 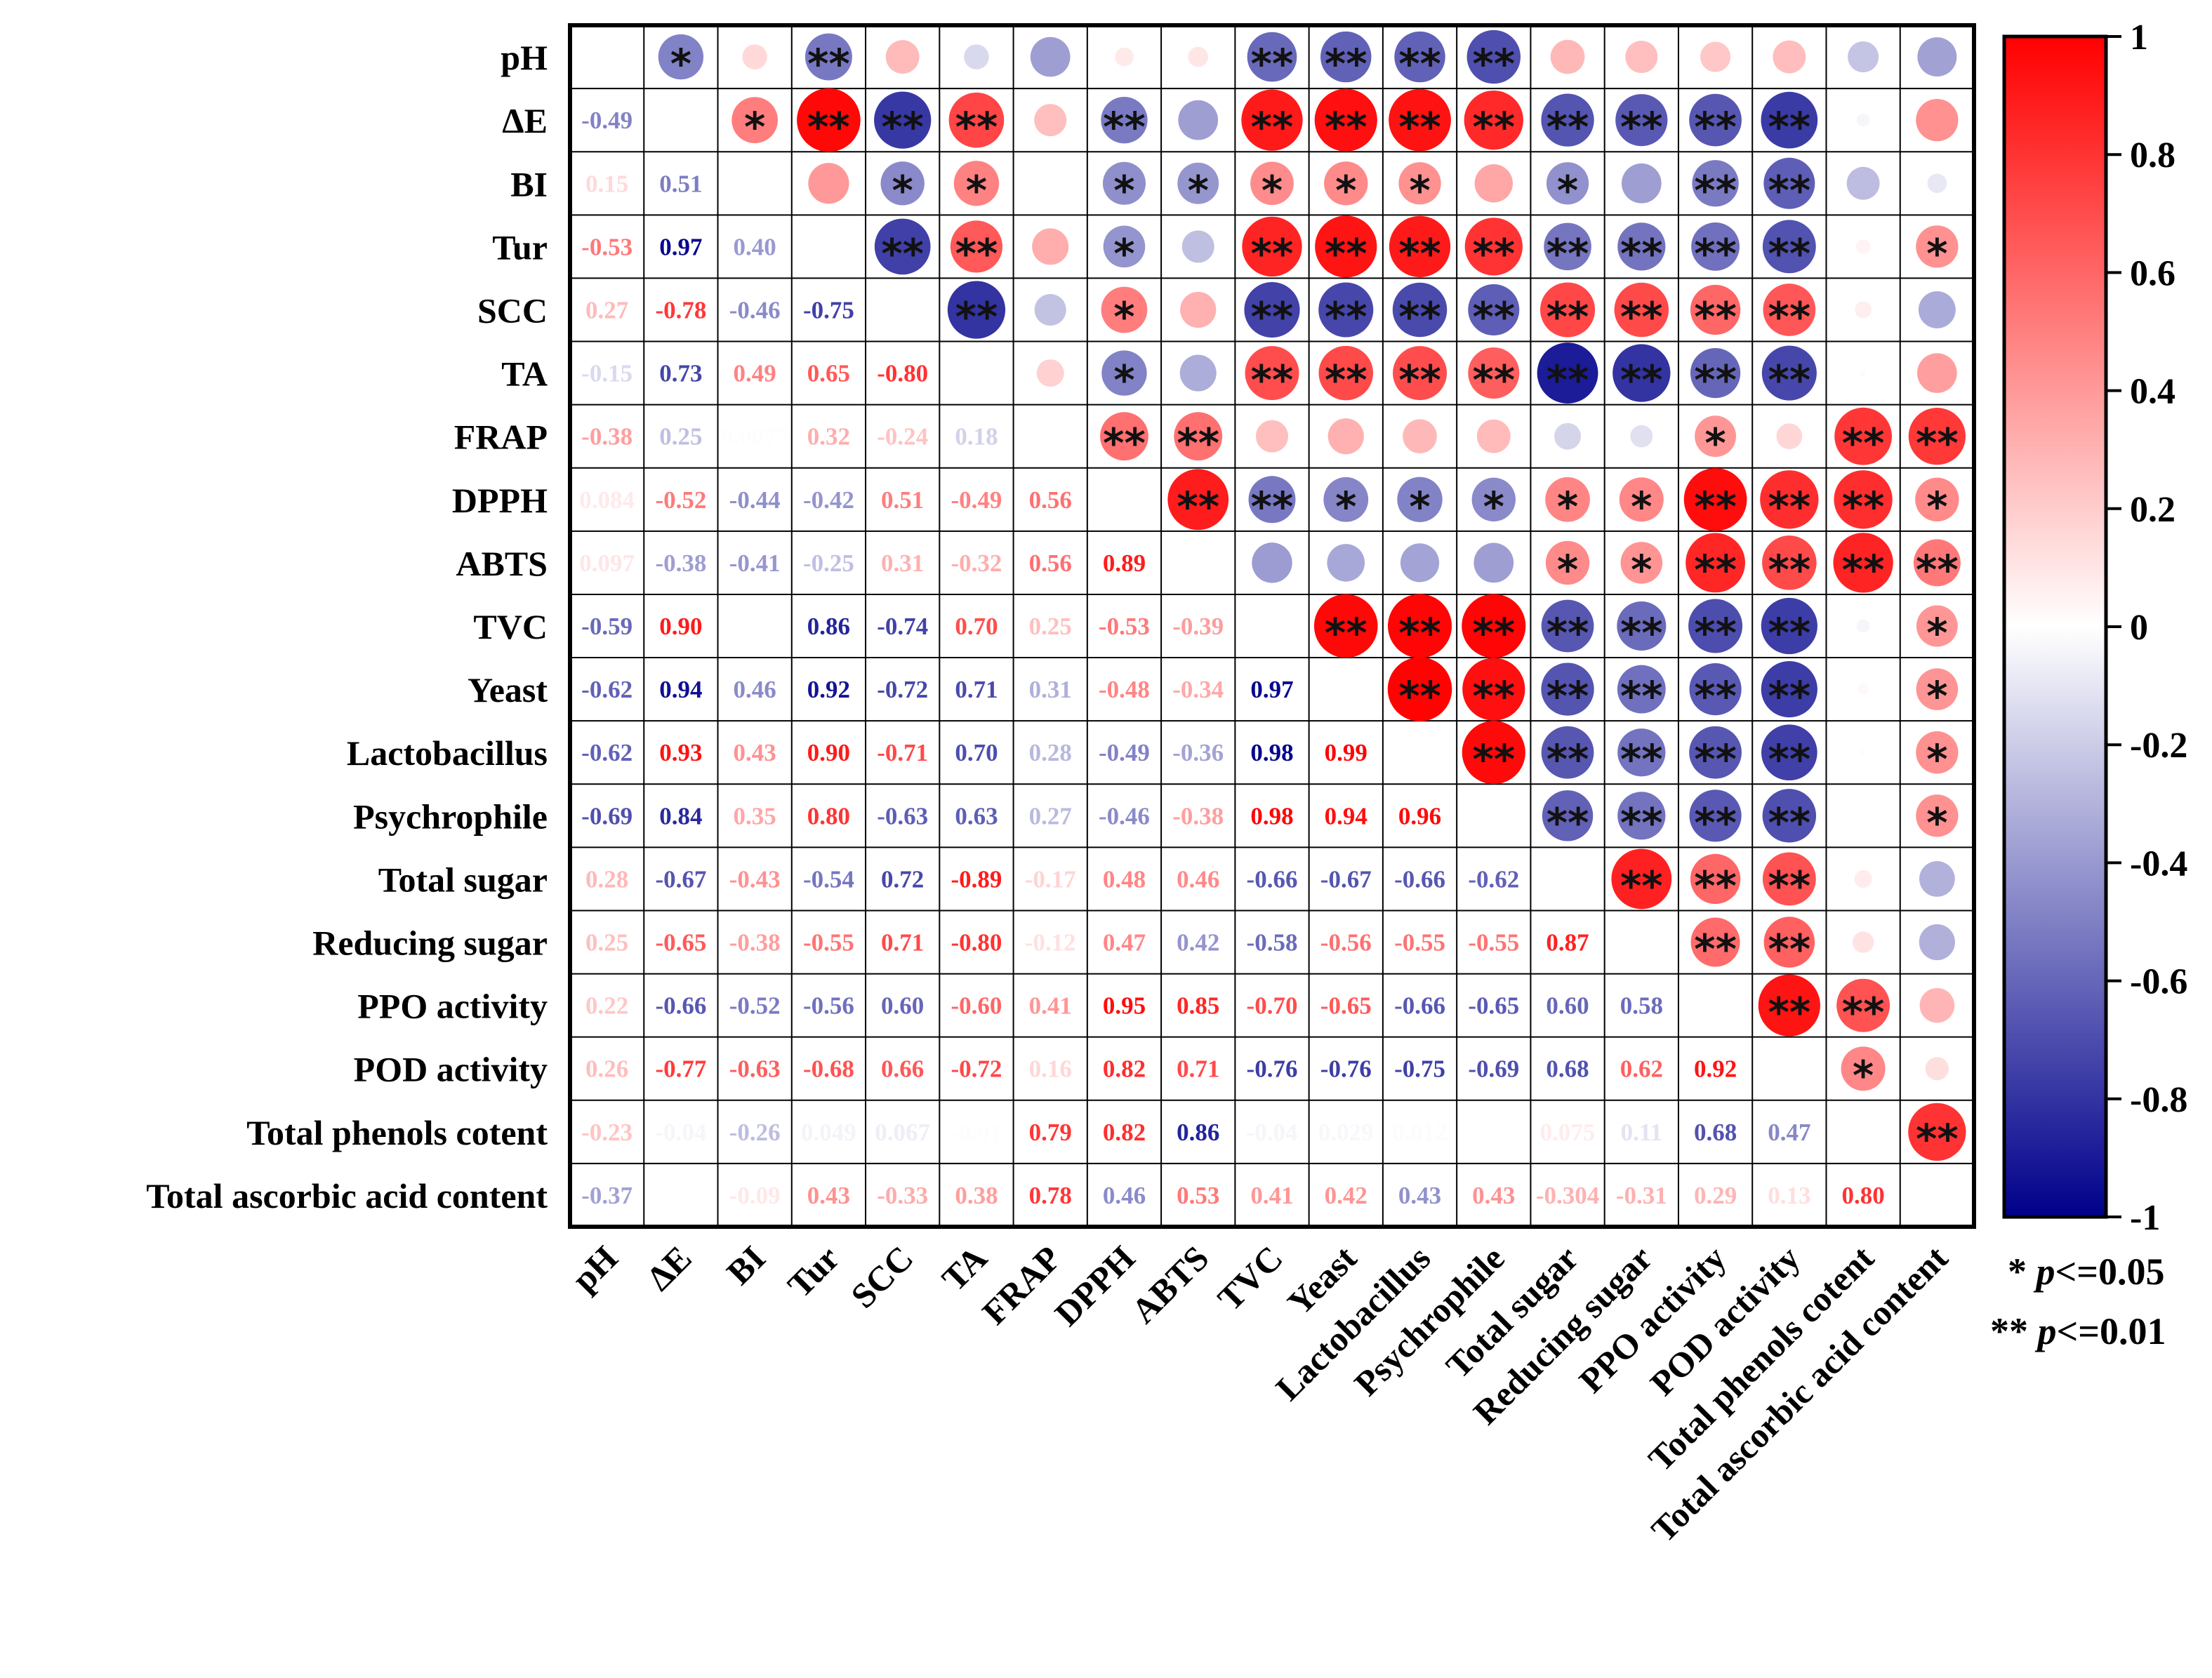 I want to click on row-label: Tur, so click(x=520, y=247).